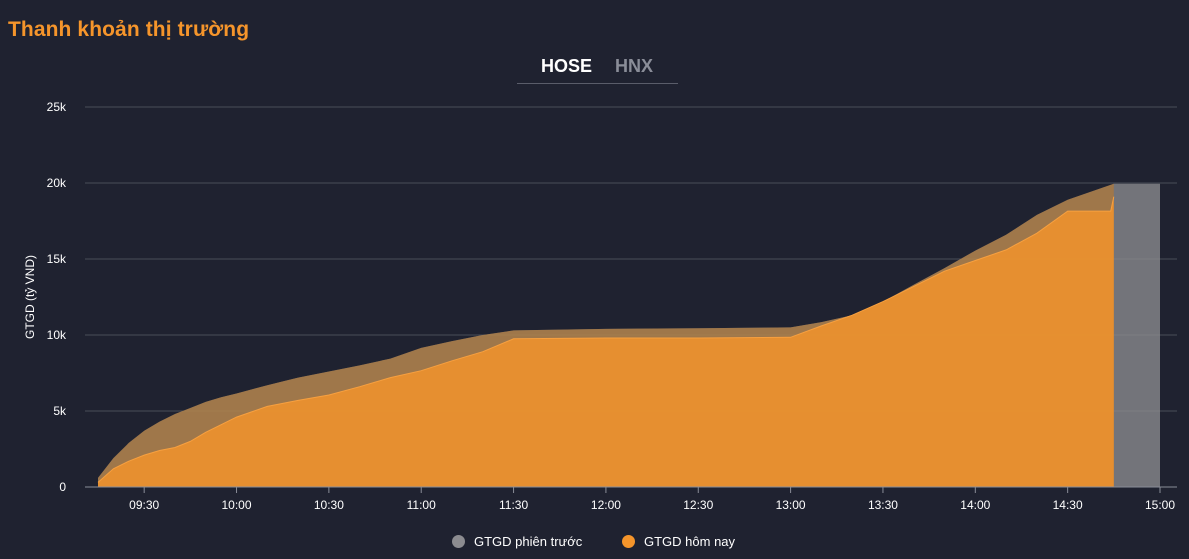  Describe the element at coordinates (690, 541) in the screenshot. I see `legend-label-today: GTGD hôm nay` at that location.